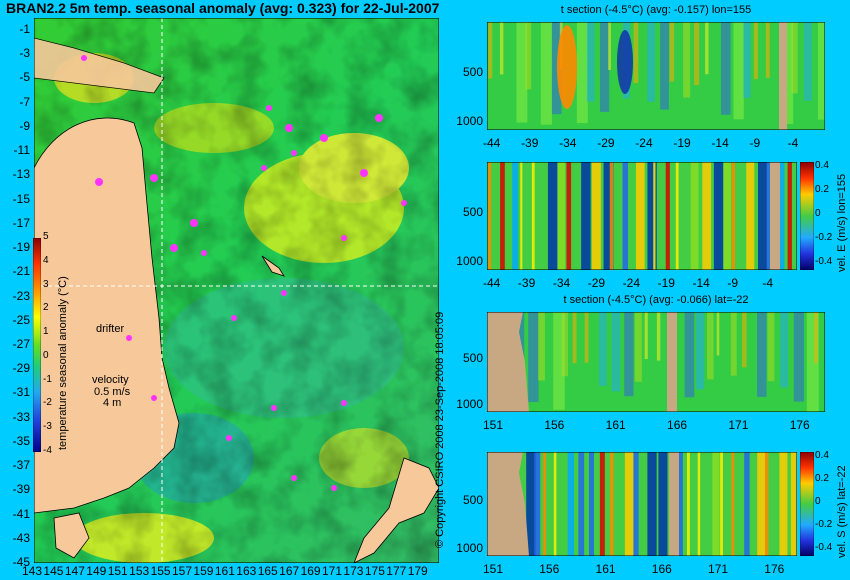 This screenshot has width=850, height=580. What do you see at coordinates (396, 510) in the screenshot?
I see `new-zealand-land` at bounding box center [396, 510].